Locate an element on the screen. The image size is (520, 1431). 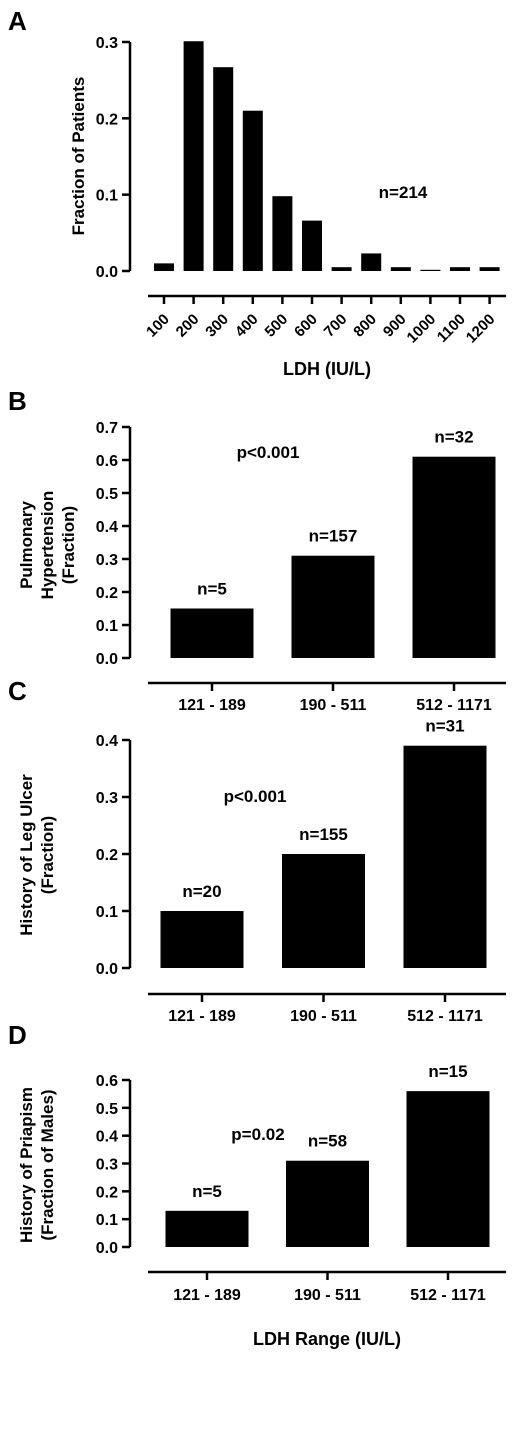
y-axis-label-line: History of Priapism is located at coordinates (26, 1165).